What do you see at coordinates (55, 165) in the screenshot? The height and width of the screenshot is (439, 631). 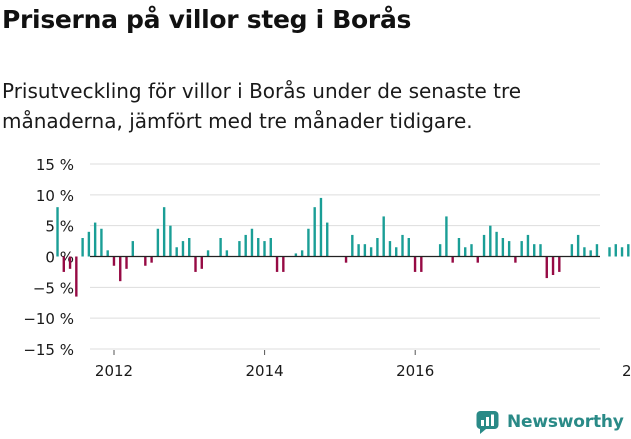 I see `y-tick-label: 15 %` at bounding box center [55, 165].